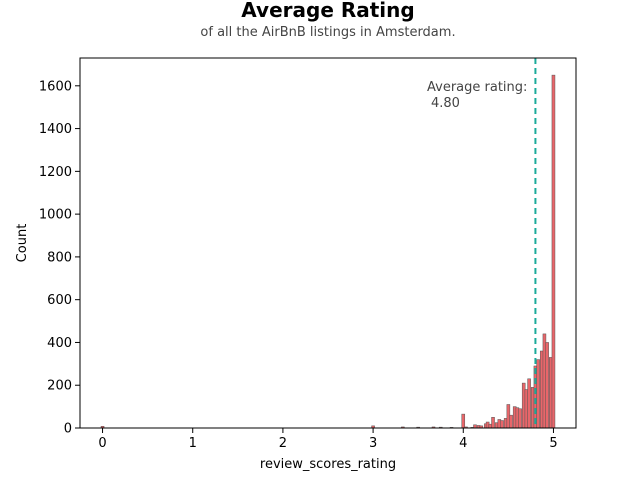 The height and width of the screenshot is (480, 640). What do you see at coordinates (327, 32) in the screenshot?
I see `chart-subtitle: of all the AirBnB listings in Amsterdam.` at bounding box center [327, 32].